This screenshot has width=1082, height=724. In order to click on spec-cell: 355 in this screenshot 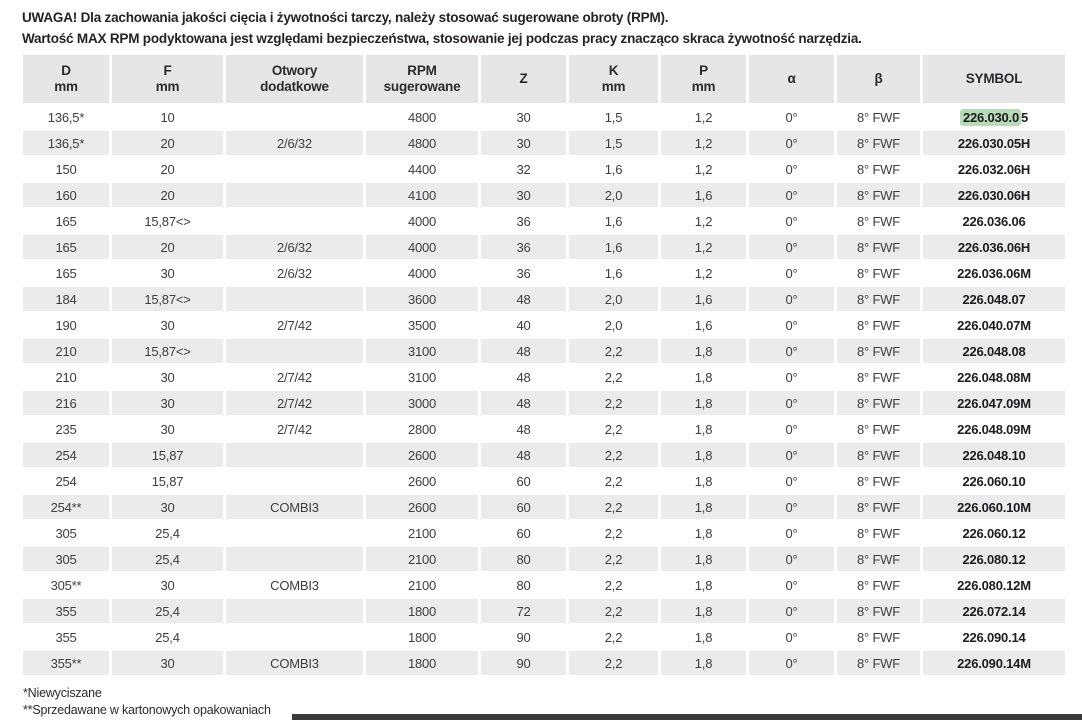, I will do `click(66, 611)`.